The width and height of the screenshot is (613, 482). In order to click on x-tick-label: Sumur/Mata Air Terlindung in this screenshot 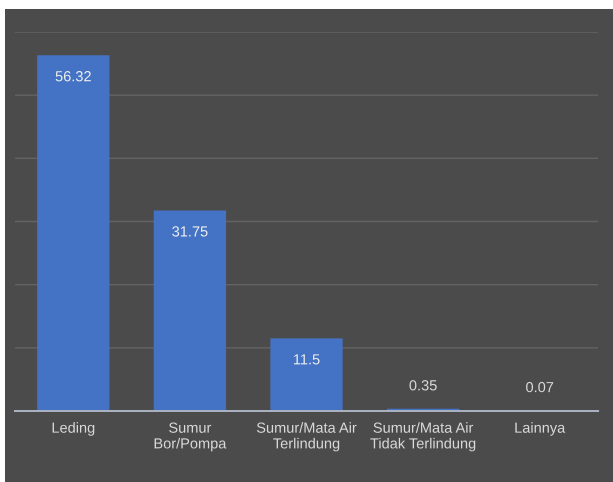, I will do `click(306, 437)`.